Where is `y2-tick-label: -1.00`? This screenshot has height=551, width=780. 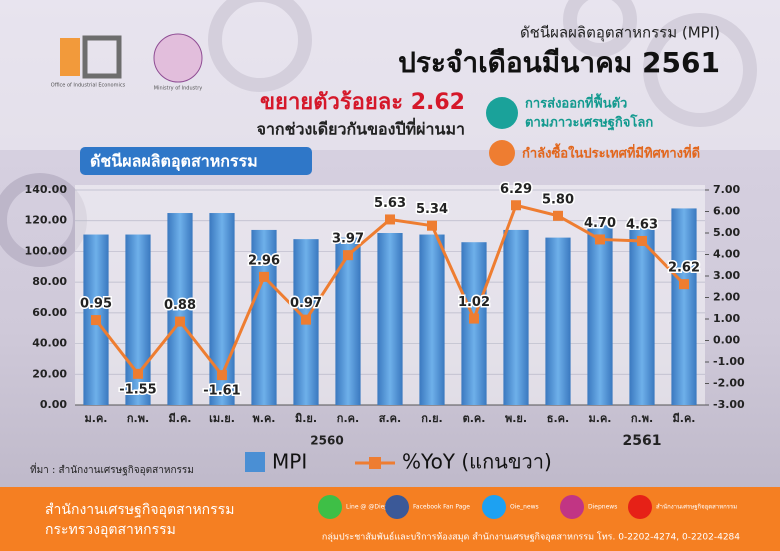 y2-tick-label: -1.00 is located at coordinates (729, 361).